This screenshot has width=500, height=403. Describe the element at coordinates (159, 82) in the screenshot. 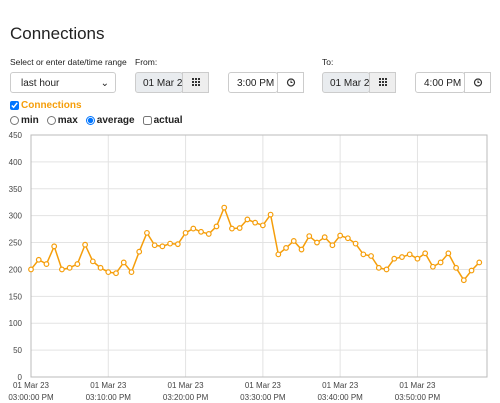

I see `from-date: 01 Mar 2` at that location.